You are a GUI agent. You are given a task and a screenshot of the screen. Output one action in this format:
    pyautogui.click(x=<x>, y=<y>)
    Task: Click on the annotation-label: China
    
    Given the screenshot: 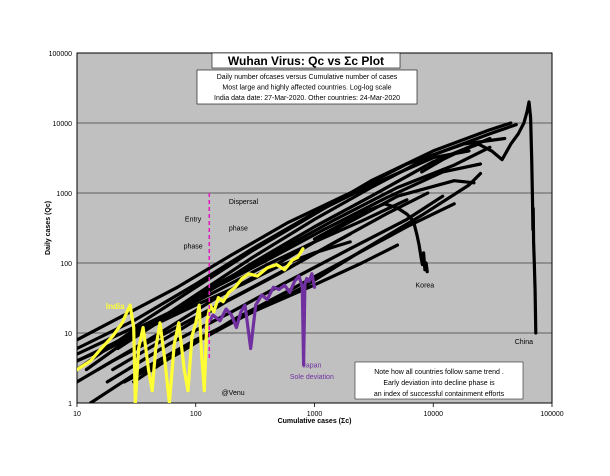 What is the action you would take?
    pyautogui.click(x=524, y=342)
    